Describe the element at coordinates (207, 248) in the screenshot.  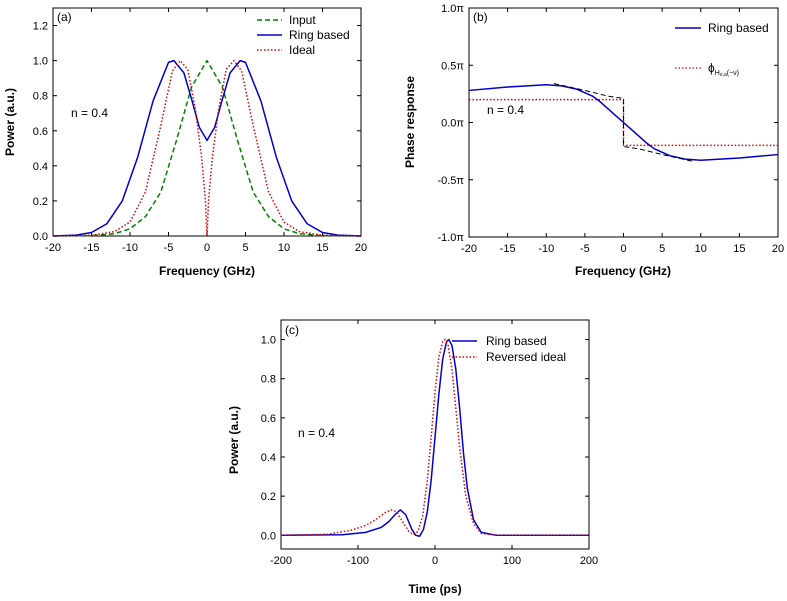
I see `panel-a-xtick-label: 0` at that location.